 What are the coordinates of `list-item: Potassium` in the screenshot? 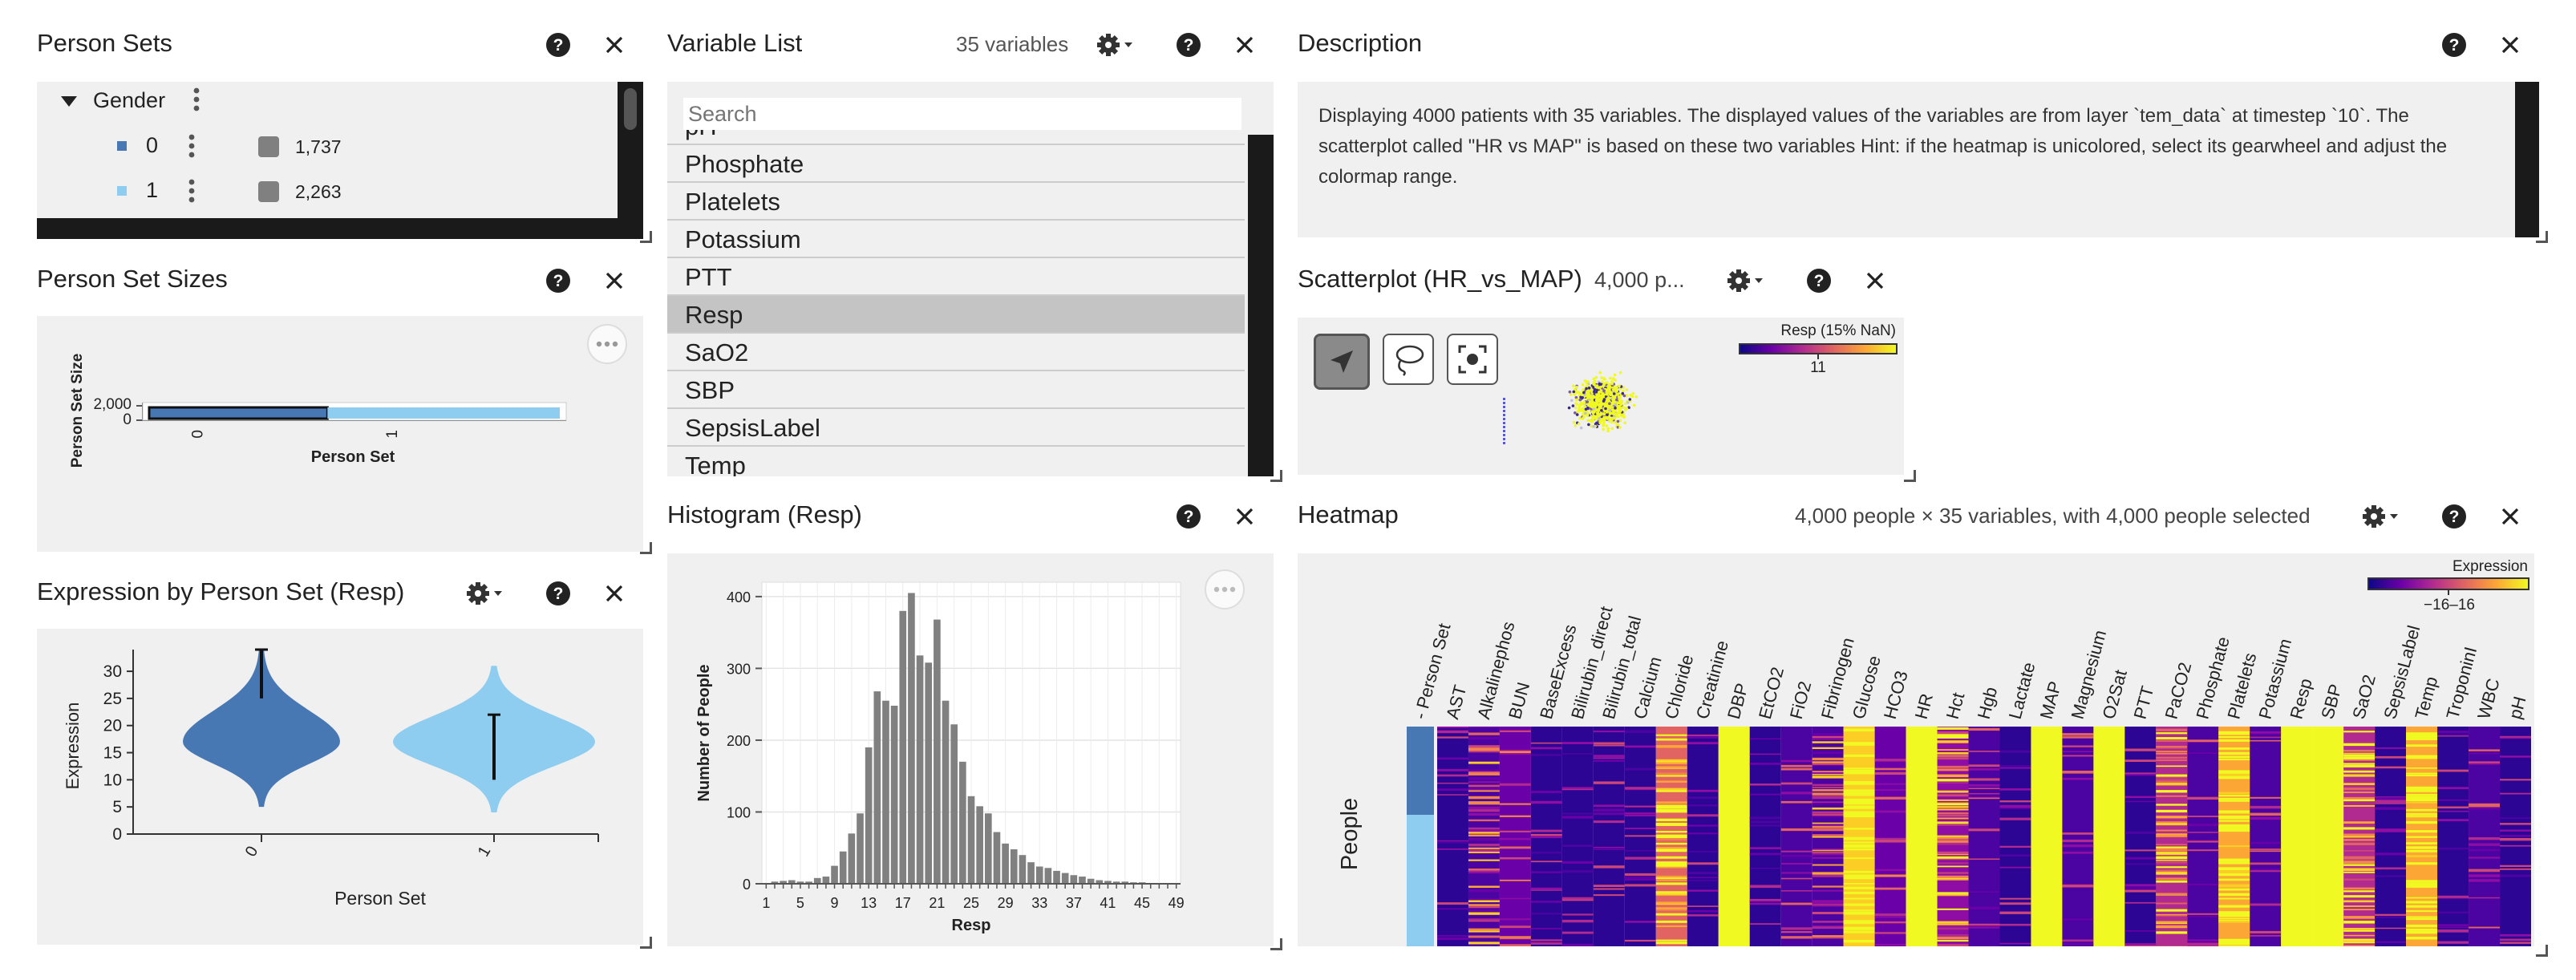 It's located at (956, 239).